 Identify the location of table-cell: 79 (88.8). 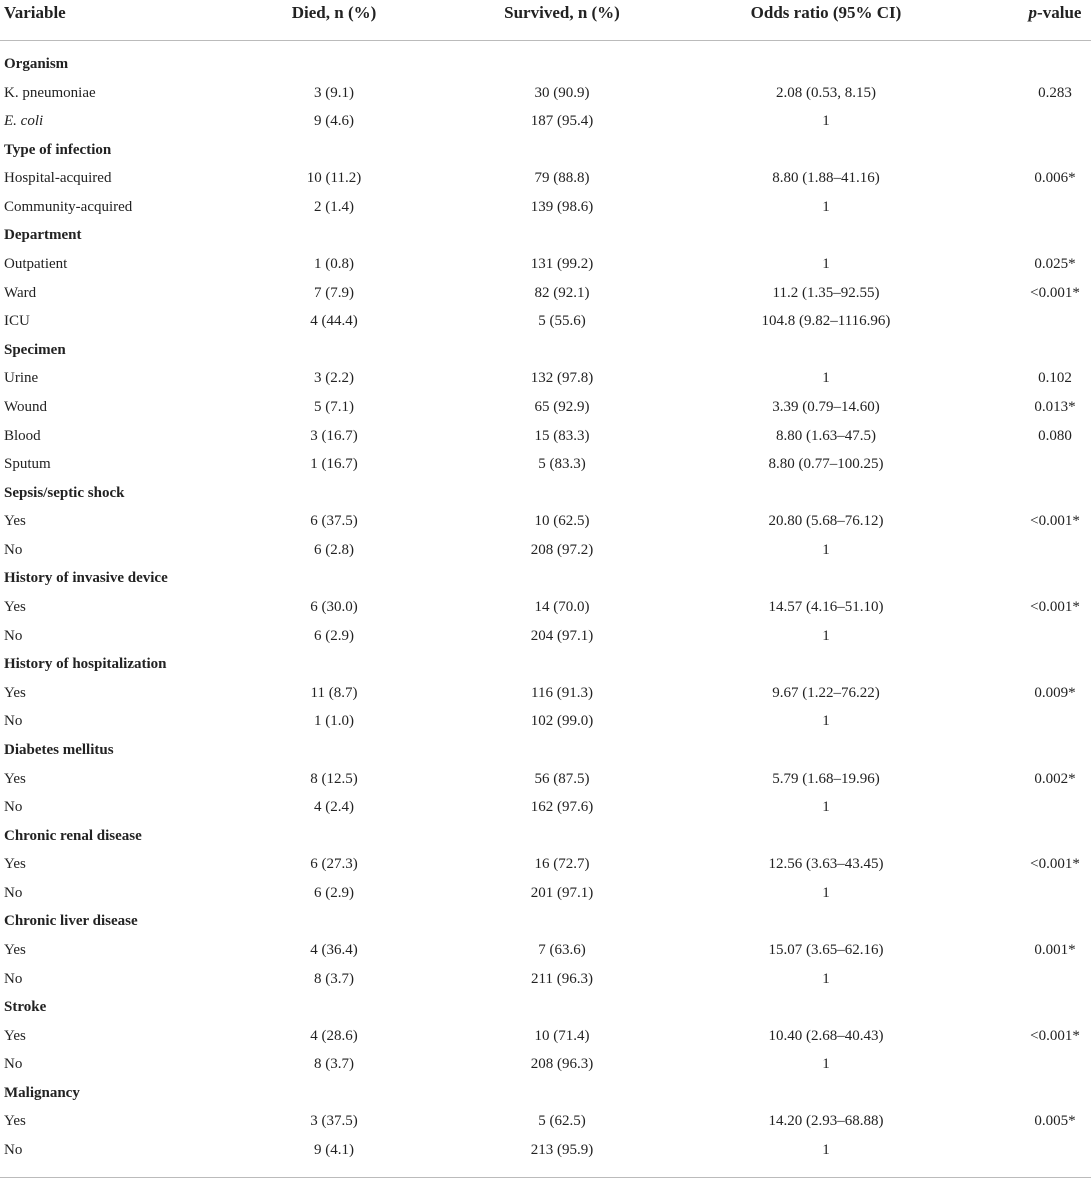
(562, 178).